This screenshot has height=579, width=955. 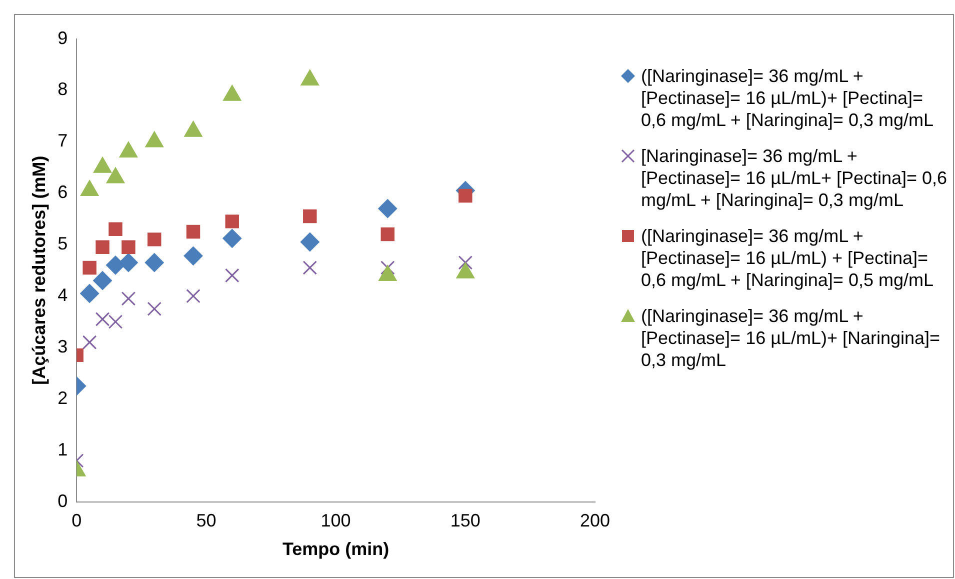 What do you see at coordinates (787, 98) in the screenshot?
I see `legend-label: ([Naringinase]= 36 mg/mL + [Pectinase]= 16 µL/mL)+ [Pectina]= 0,6 mg/mL + [Naringina]= 0,3 mg/mL` at bounding box center [787, 98].